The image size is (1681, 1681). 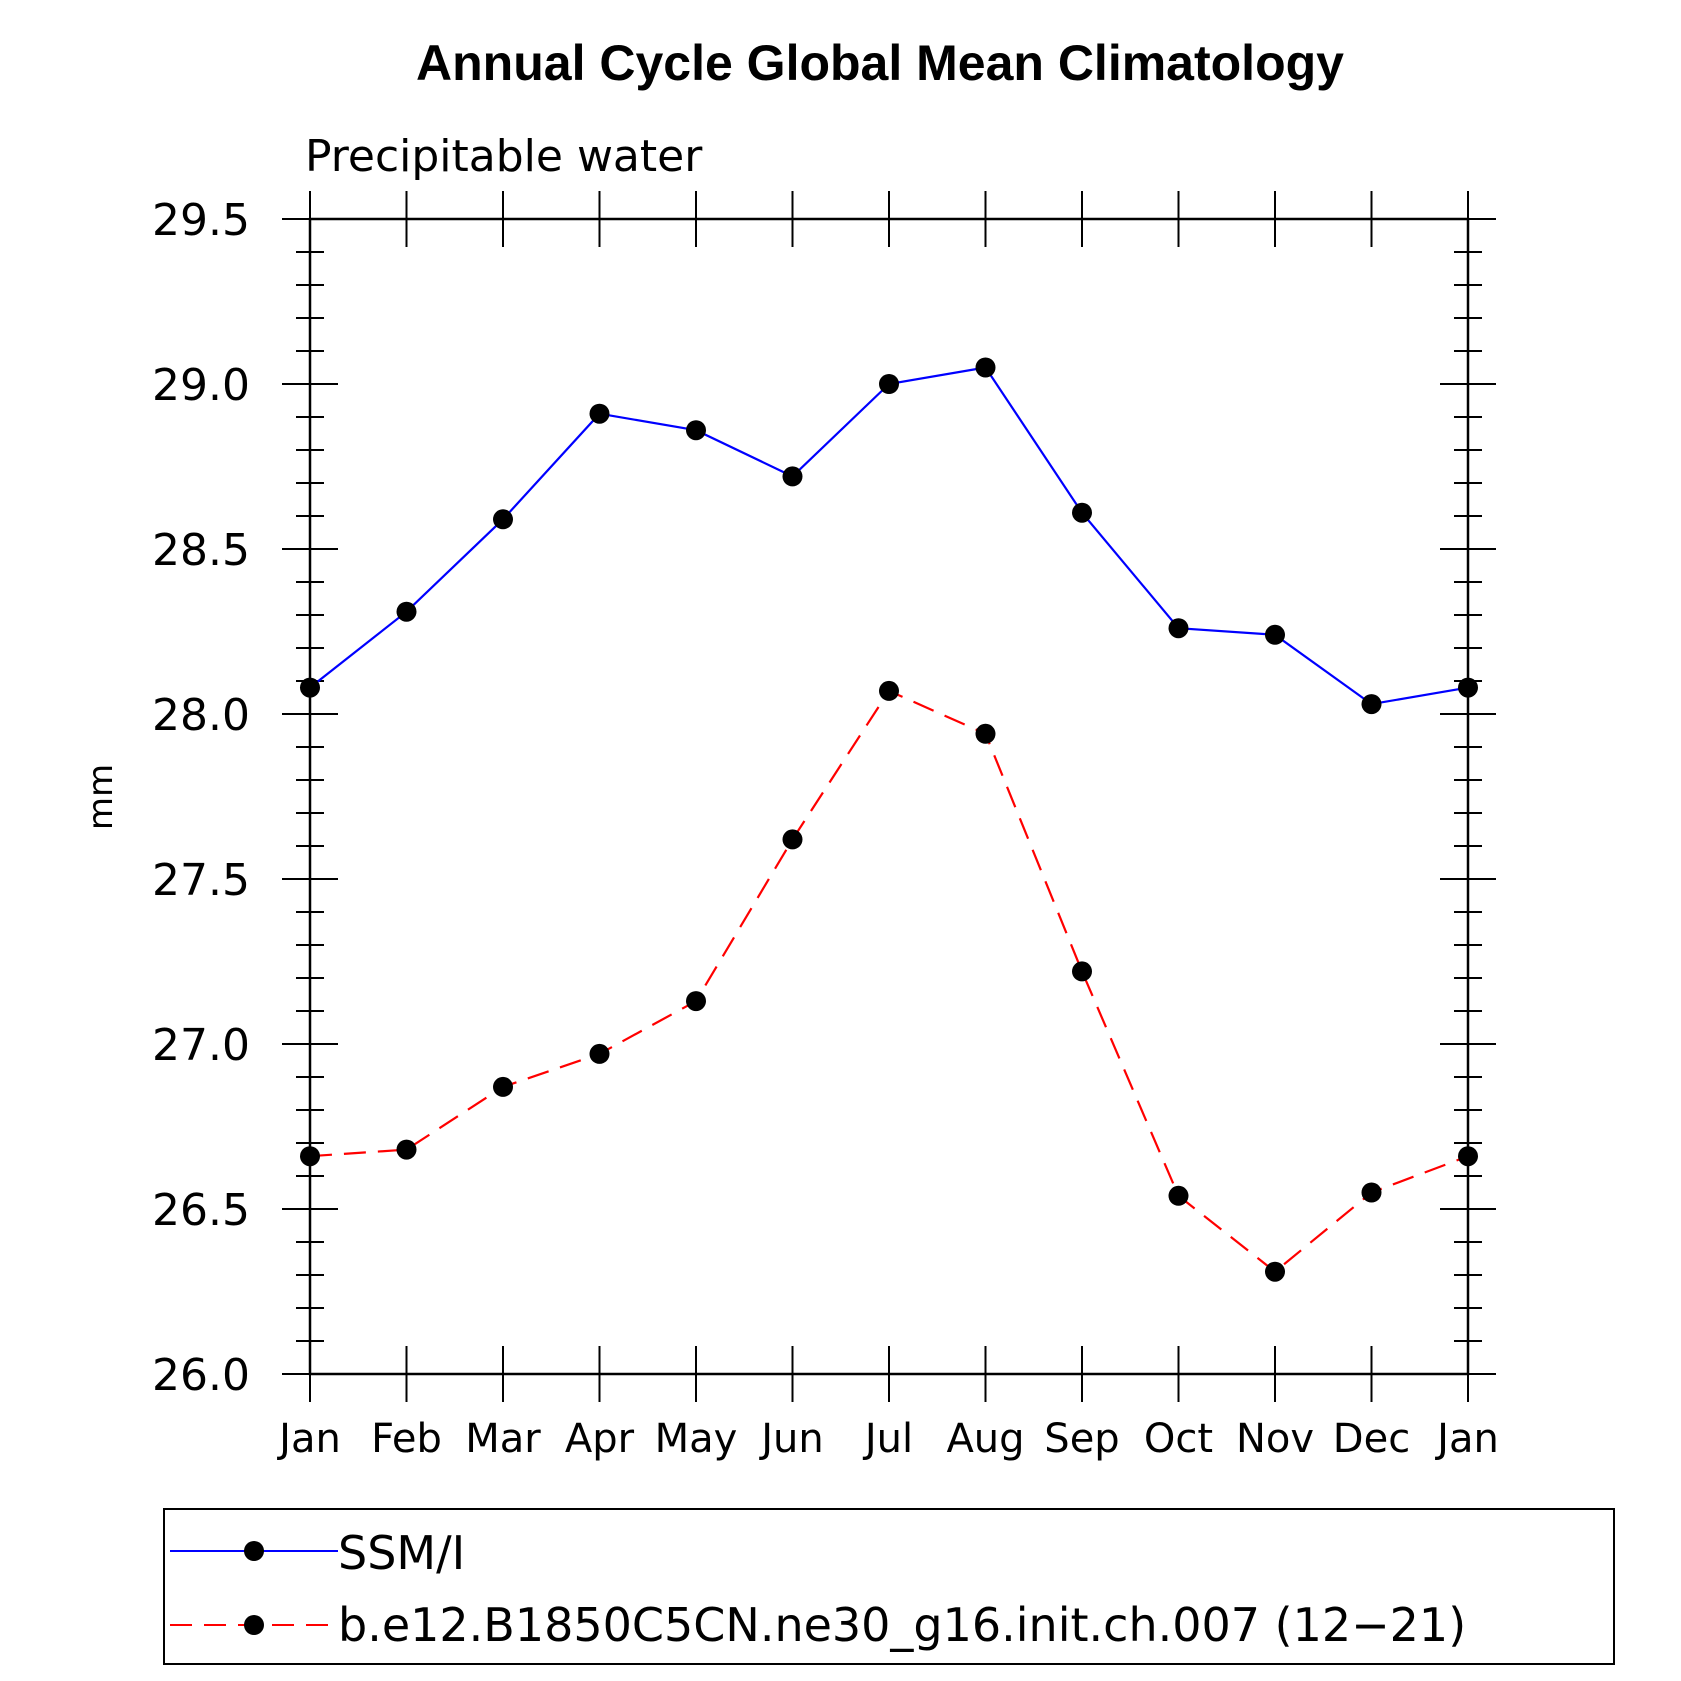 What do you see at coordinates (254, 1625) in the screenshot?
I see `legend-marker-model` at bounding box center [254, 1625].